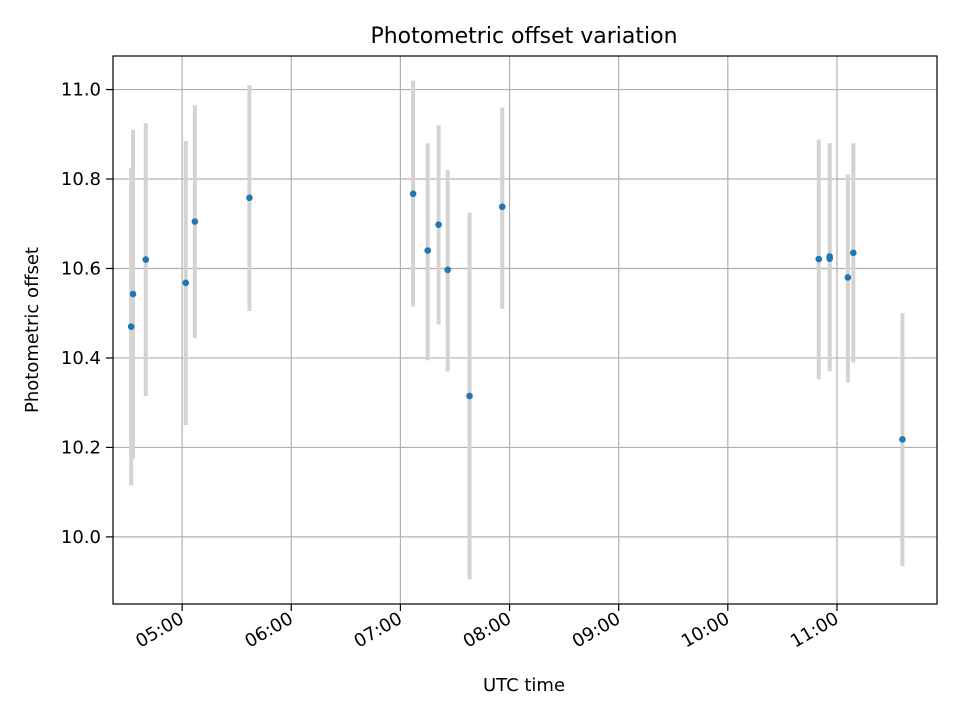 Image resolution: width=960 pixels, height=720 pixels. Describe the element at coordinates (814, 630) in the screenshot. I see `x-tick-label: 11:00` at that location.